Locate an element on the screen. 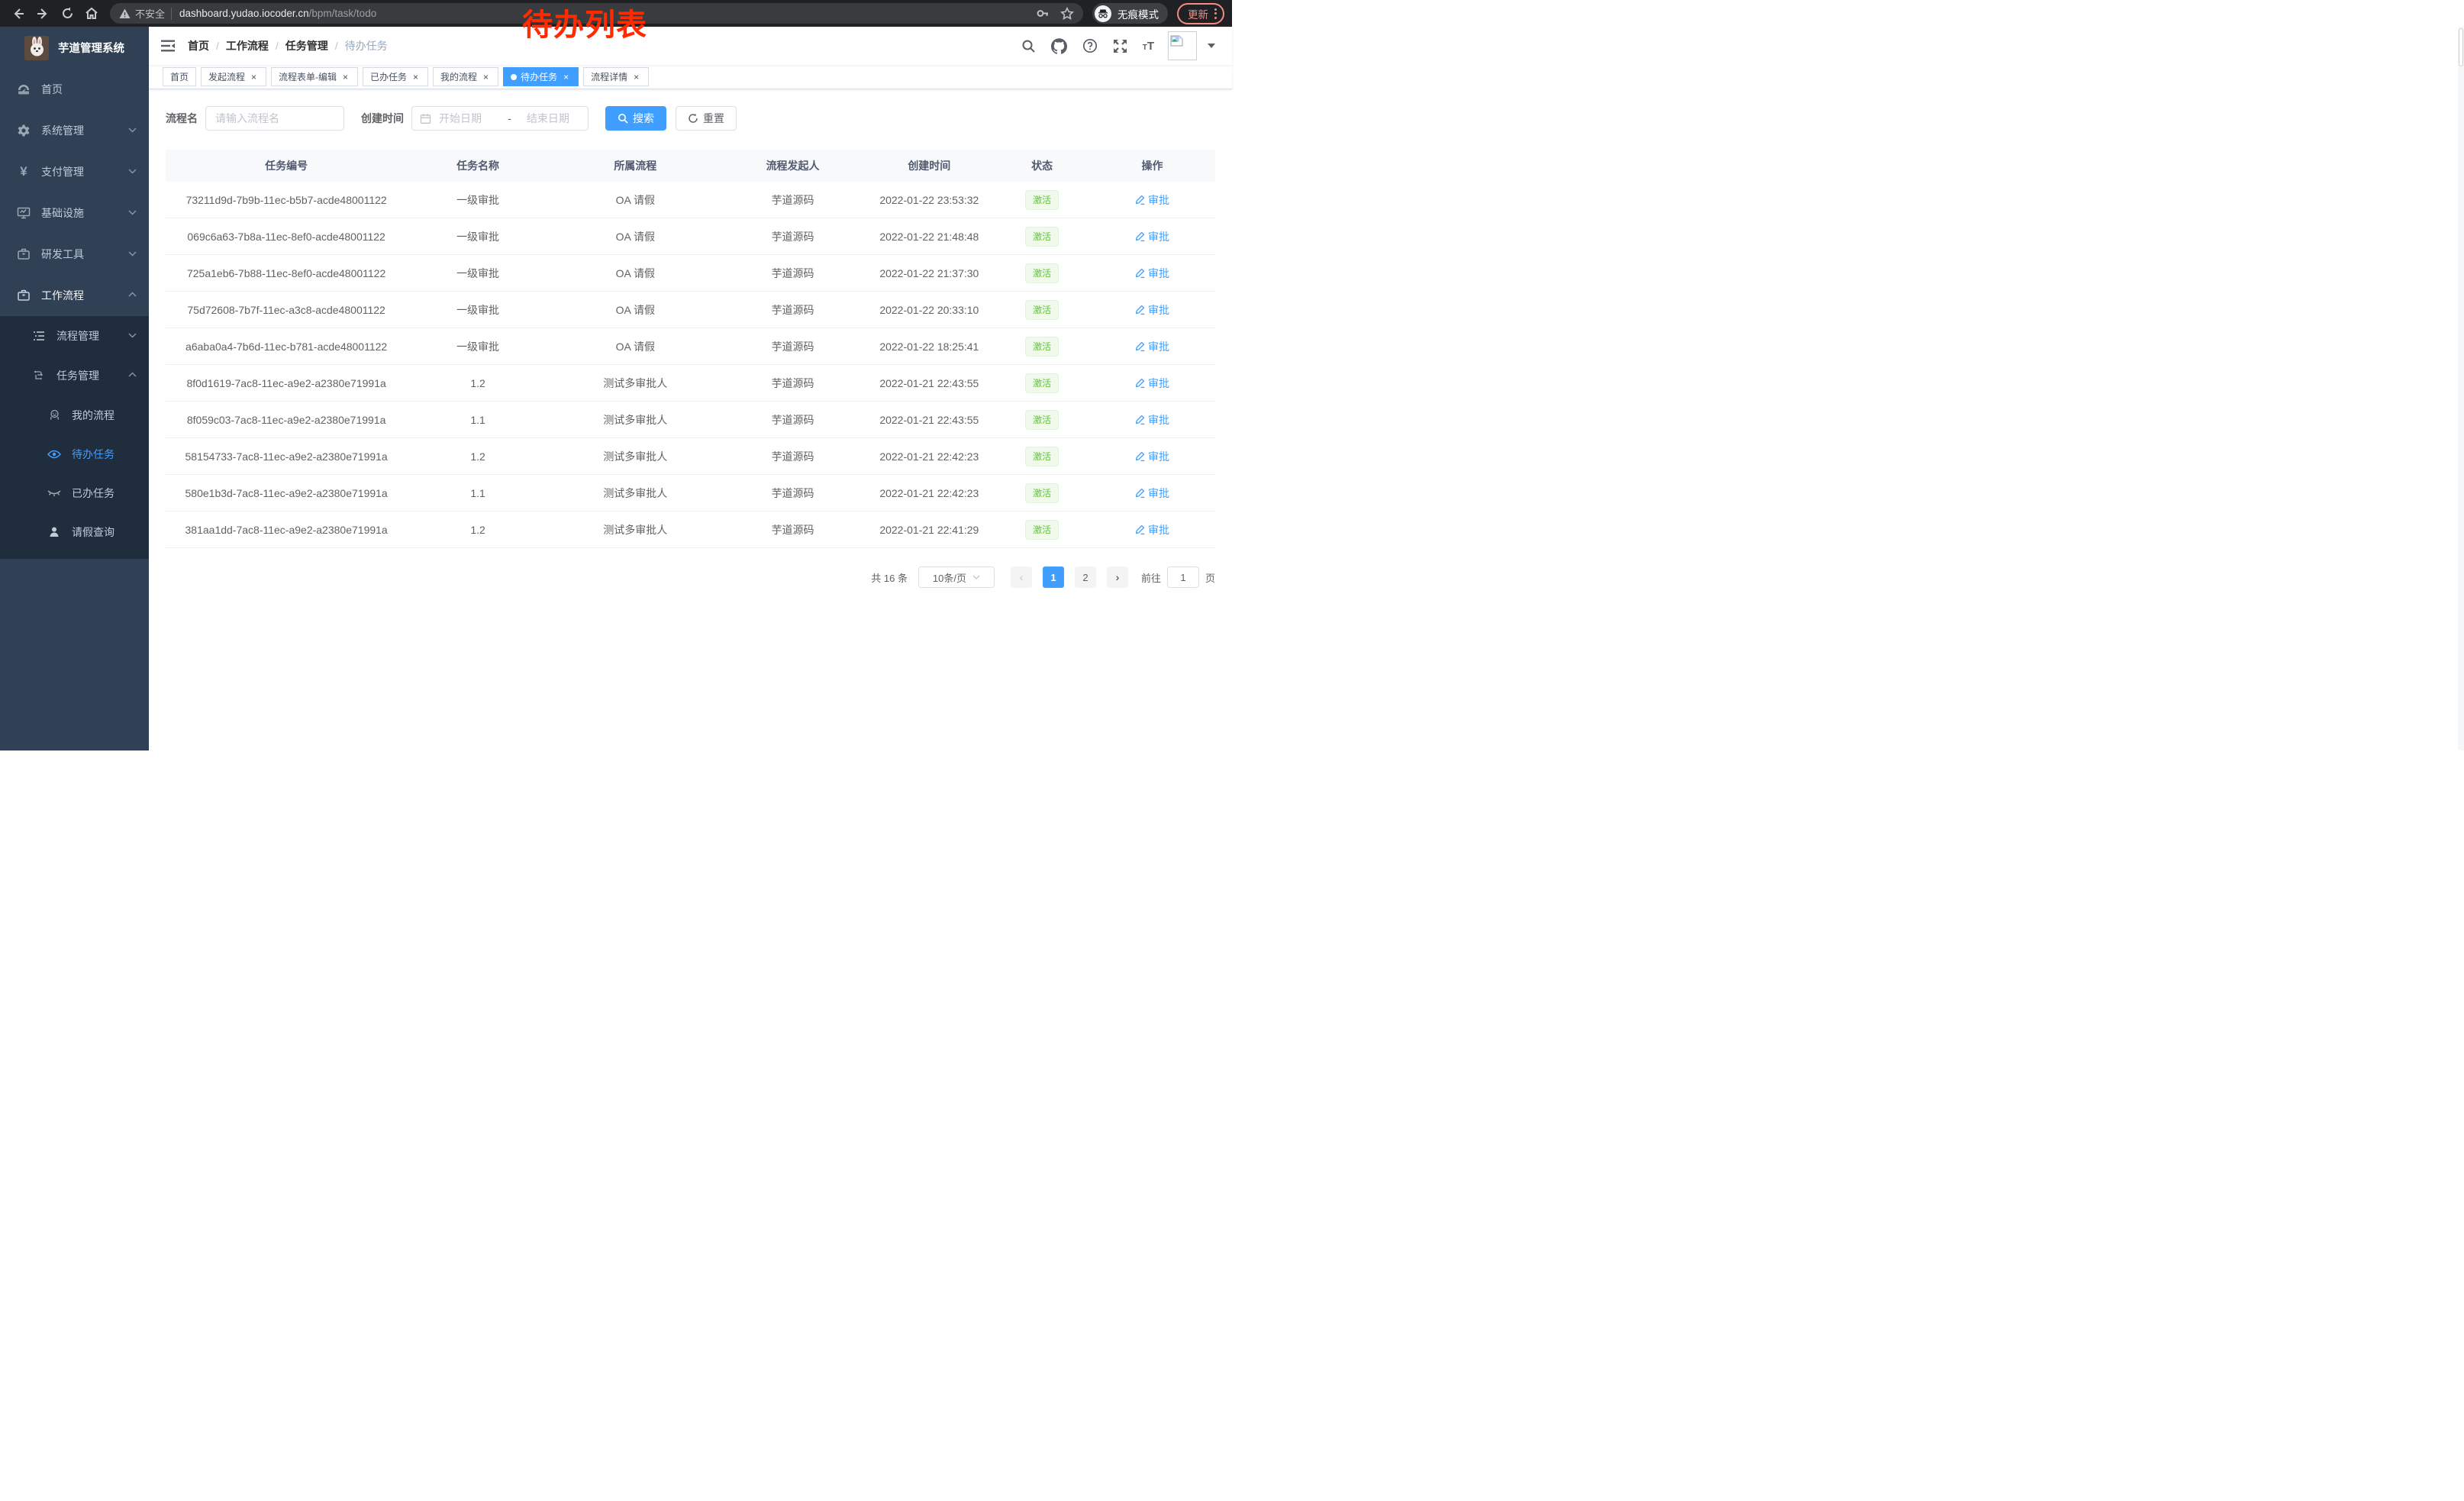  chevron-up-icon is located at coordinates (133, 374).